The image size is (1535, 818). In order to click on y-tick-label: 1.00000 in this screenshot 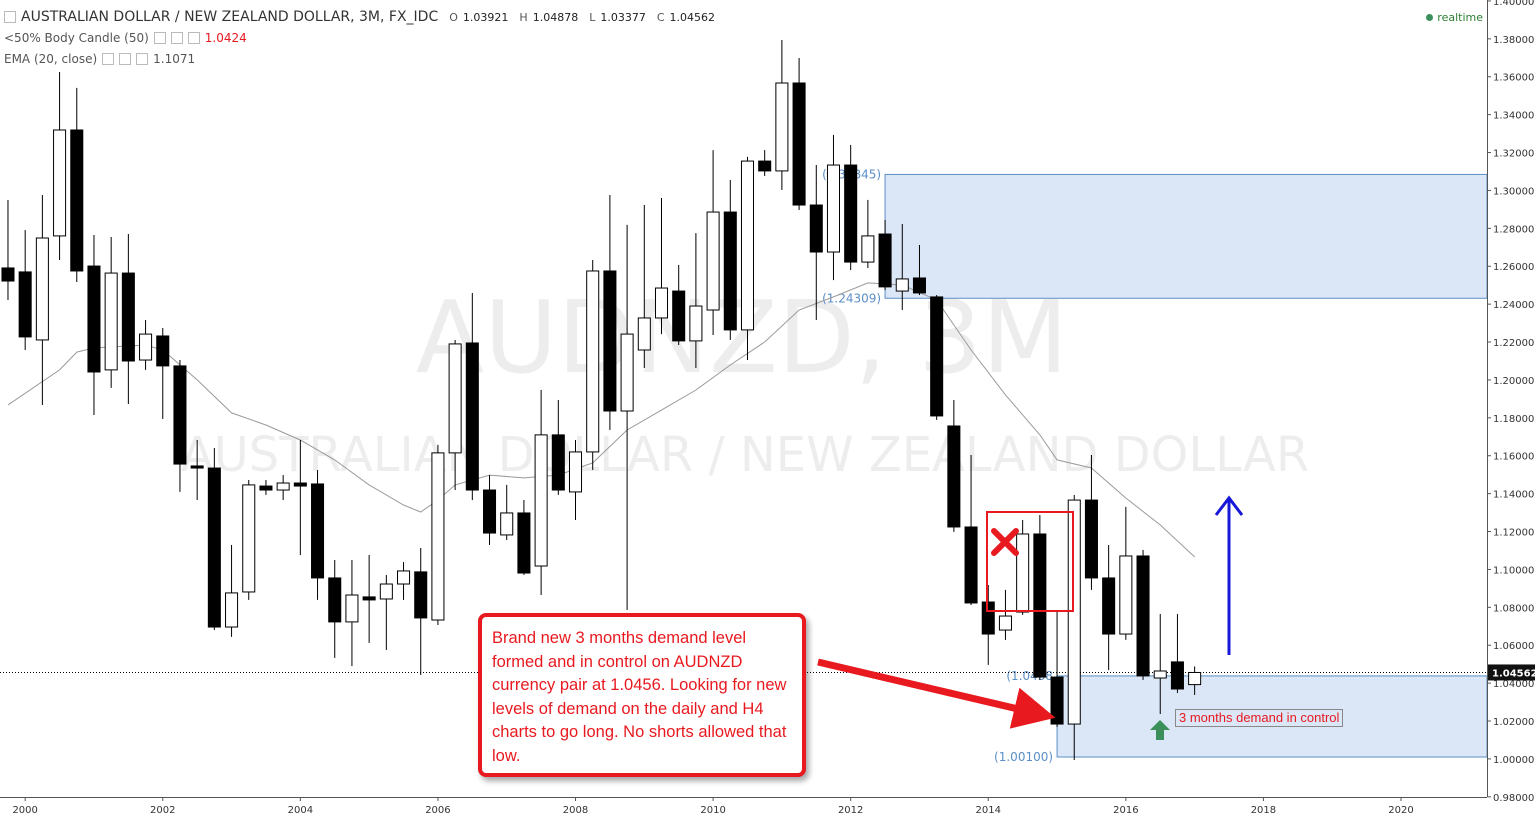, I will do `click(1513, 760)`.